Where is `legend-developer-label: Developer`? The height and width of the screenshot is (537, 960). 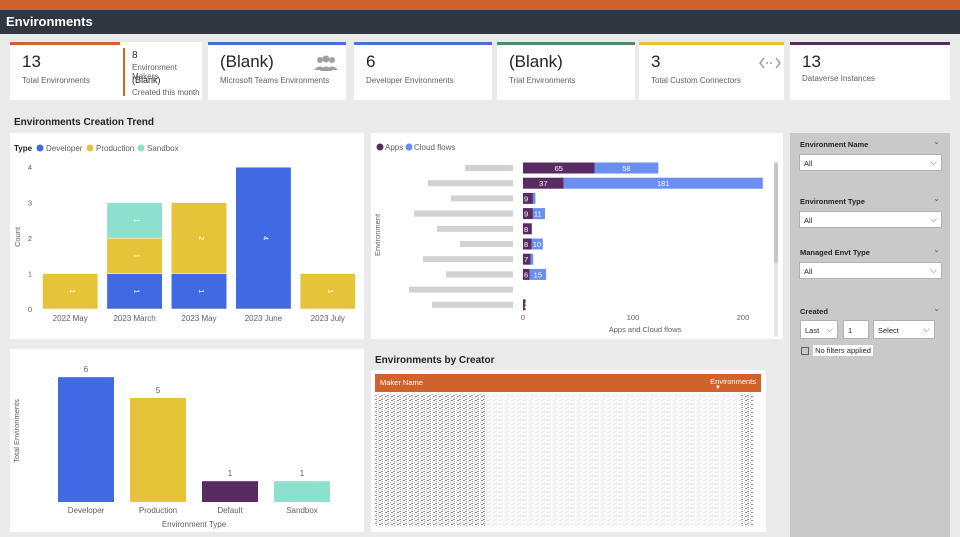
legend-developer-label: Developer is located at coordinates (64, 148).